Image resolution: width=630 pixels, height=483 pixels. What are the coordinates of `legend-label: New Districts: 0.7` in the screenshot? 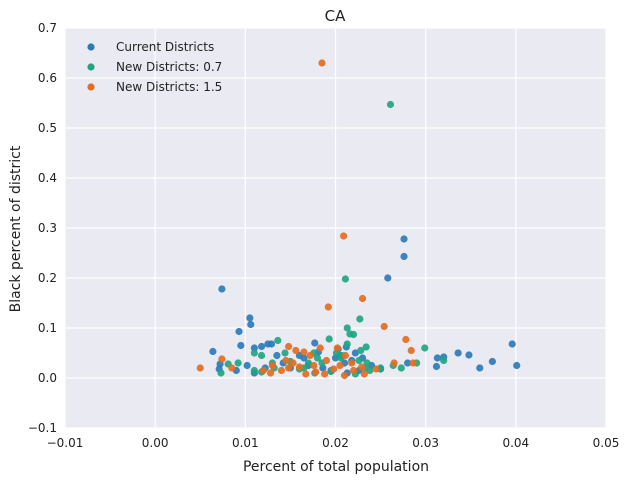 It's located at (169, 67).